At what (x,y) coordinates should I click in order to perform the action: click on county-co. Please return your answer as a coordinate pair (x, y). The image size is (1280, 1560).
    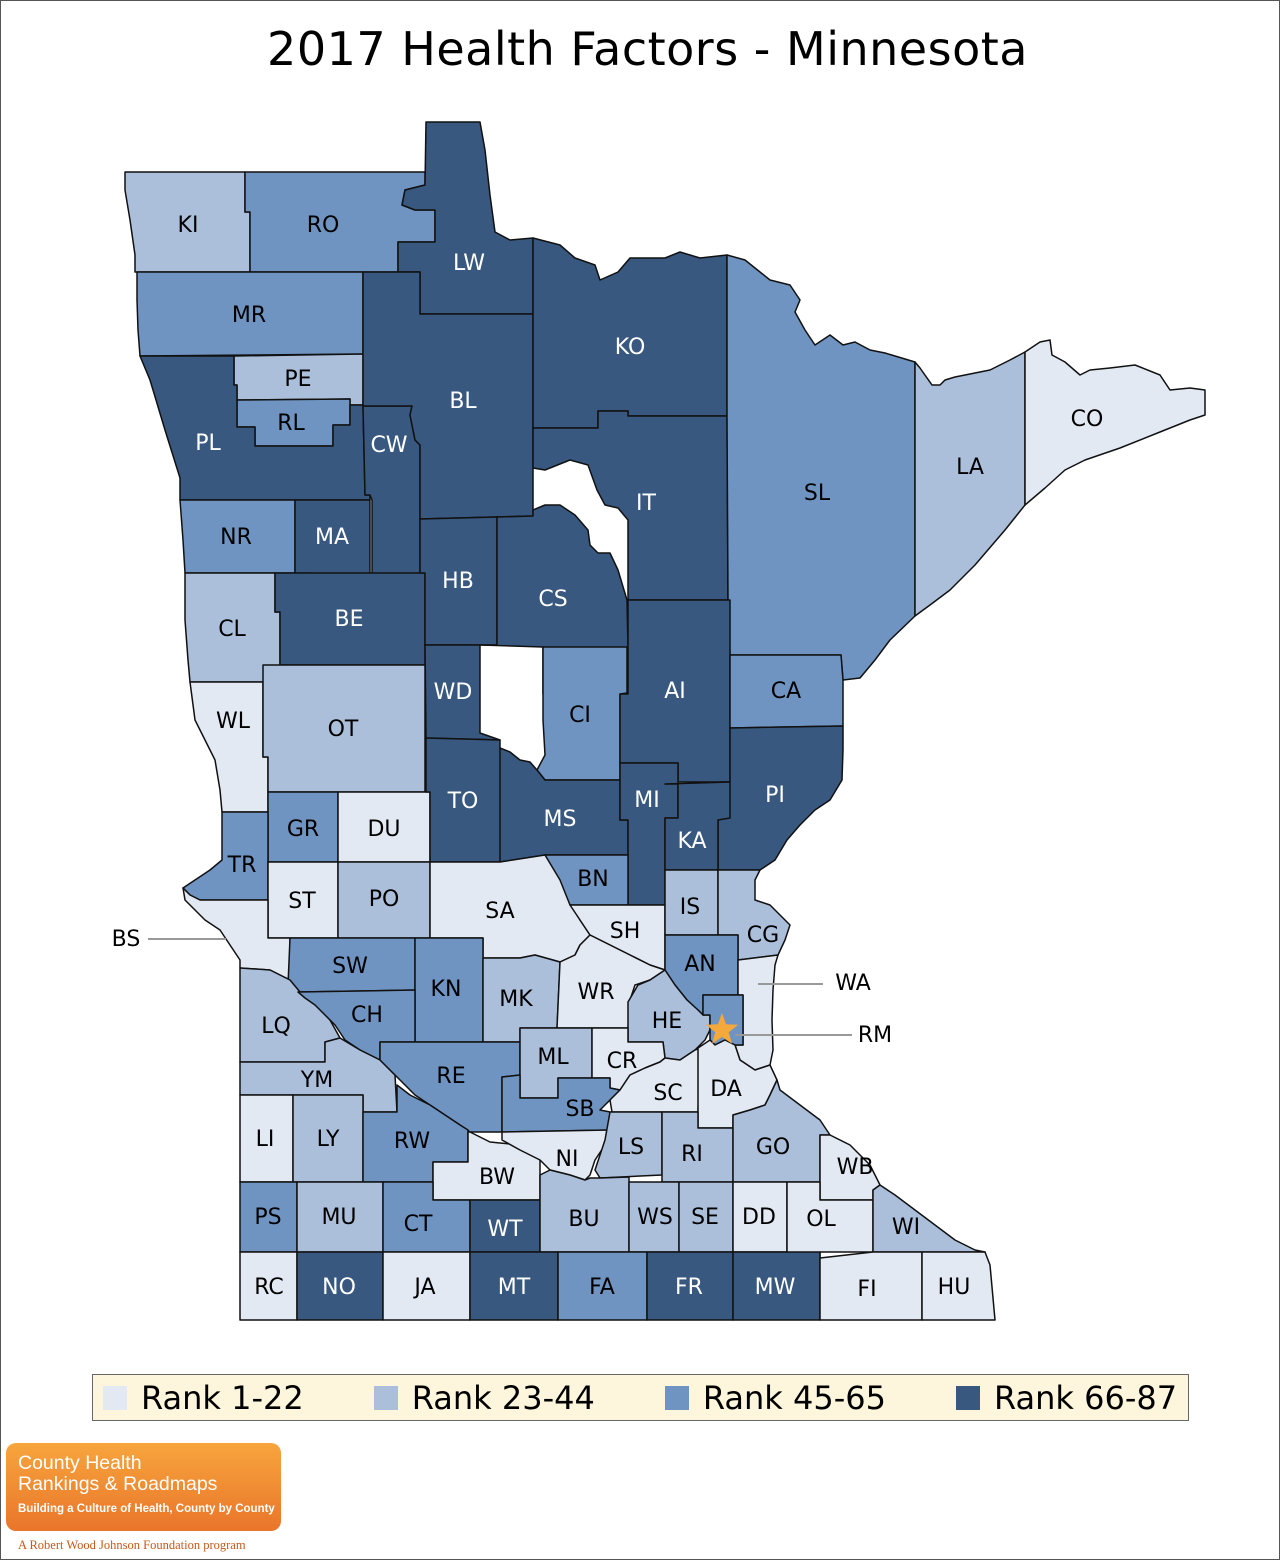
    Looking at the image, I should click on (1115, 422).